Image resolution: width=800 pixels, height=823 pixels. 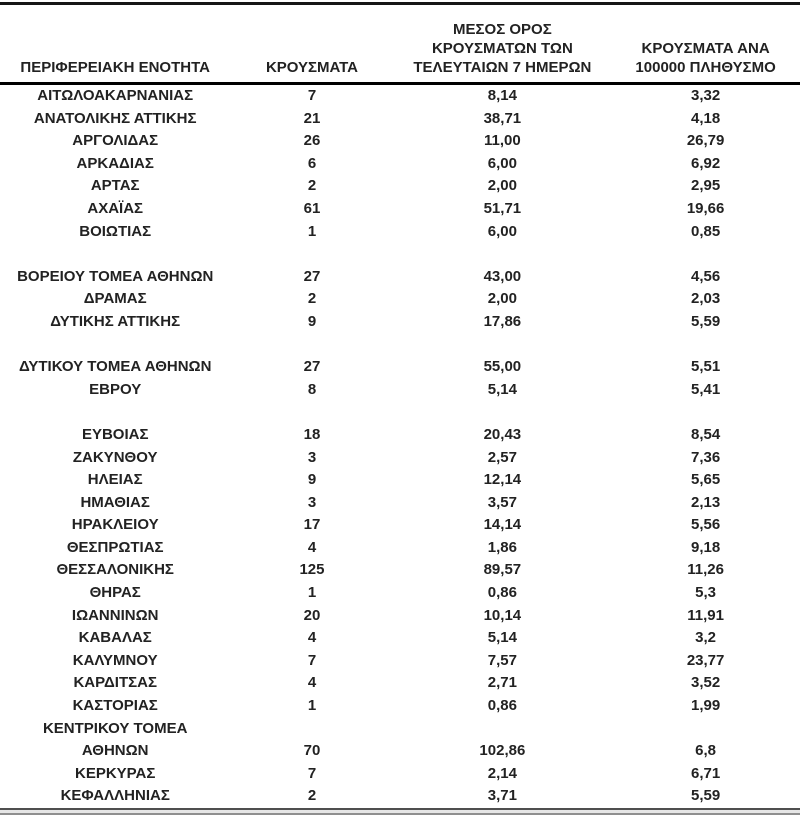 What do you see at coordinates (312, 502) in the screenshot?
I see `cases-cell: 3` at bounding box center [312, 502].